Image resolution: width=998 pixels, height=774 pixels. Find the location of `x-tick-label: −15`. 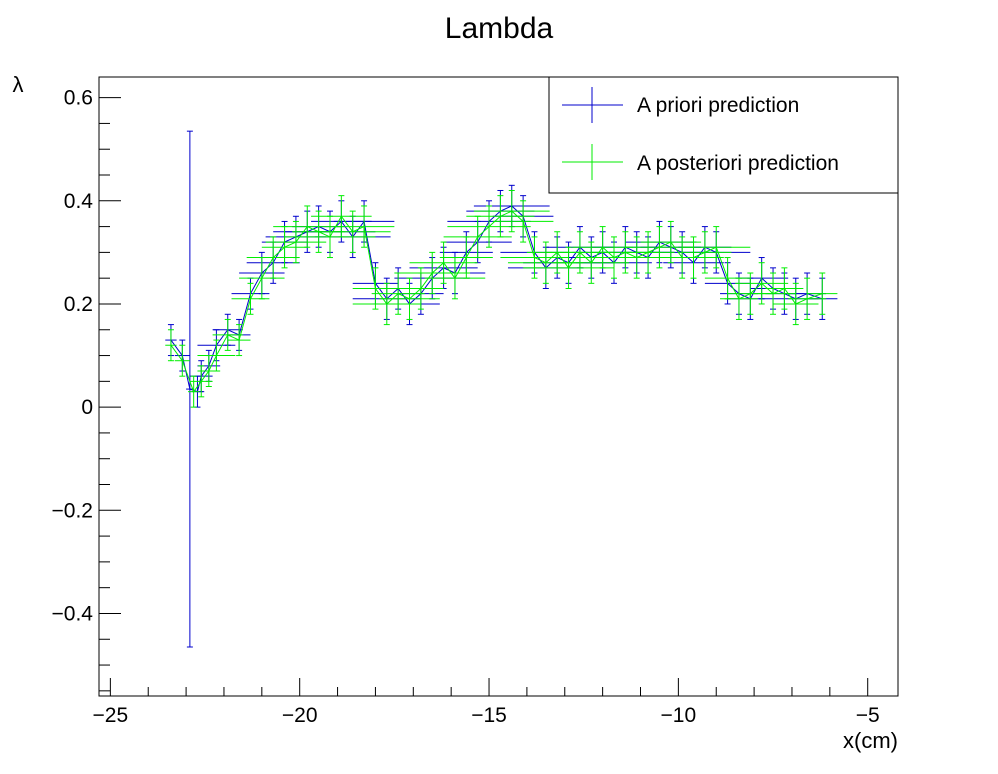

x-tick-label: −15 is located at coordinates (489, 715).